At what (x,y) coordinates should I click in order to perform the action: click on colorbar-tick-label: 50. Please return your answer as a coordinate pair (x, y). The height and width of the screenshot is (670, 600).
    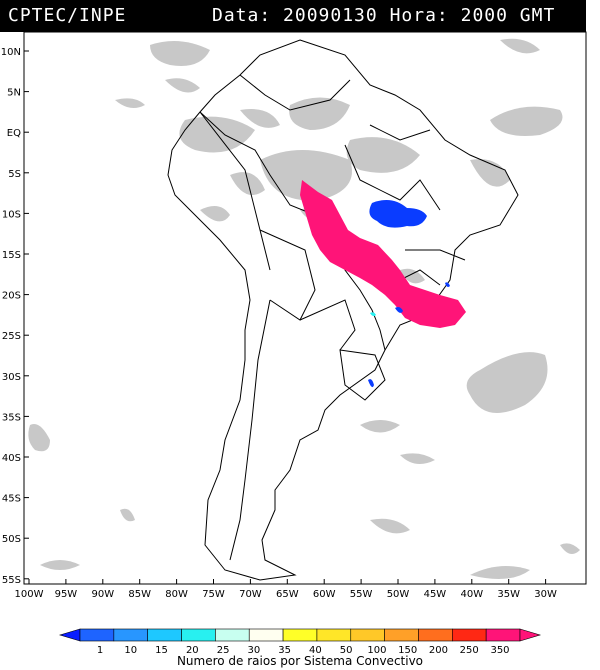
    Looking at the image, I should click on (346, 650).